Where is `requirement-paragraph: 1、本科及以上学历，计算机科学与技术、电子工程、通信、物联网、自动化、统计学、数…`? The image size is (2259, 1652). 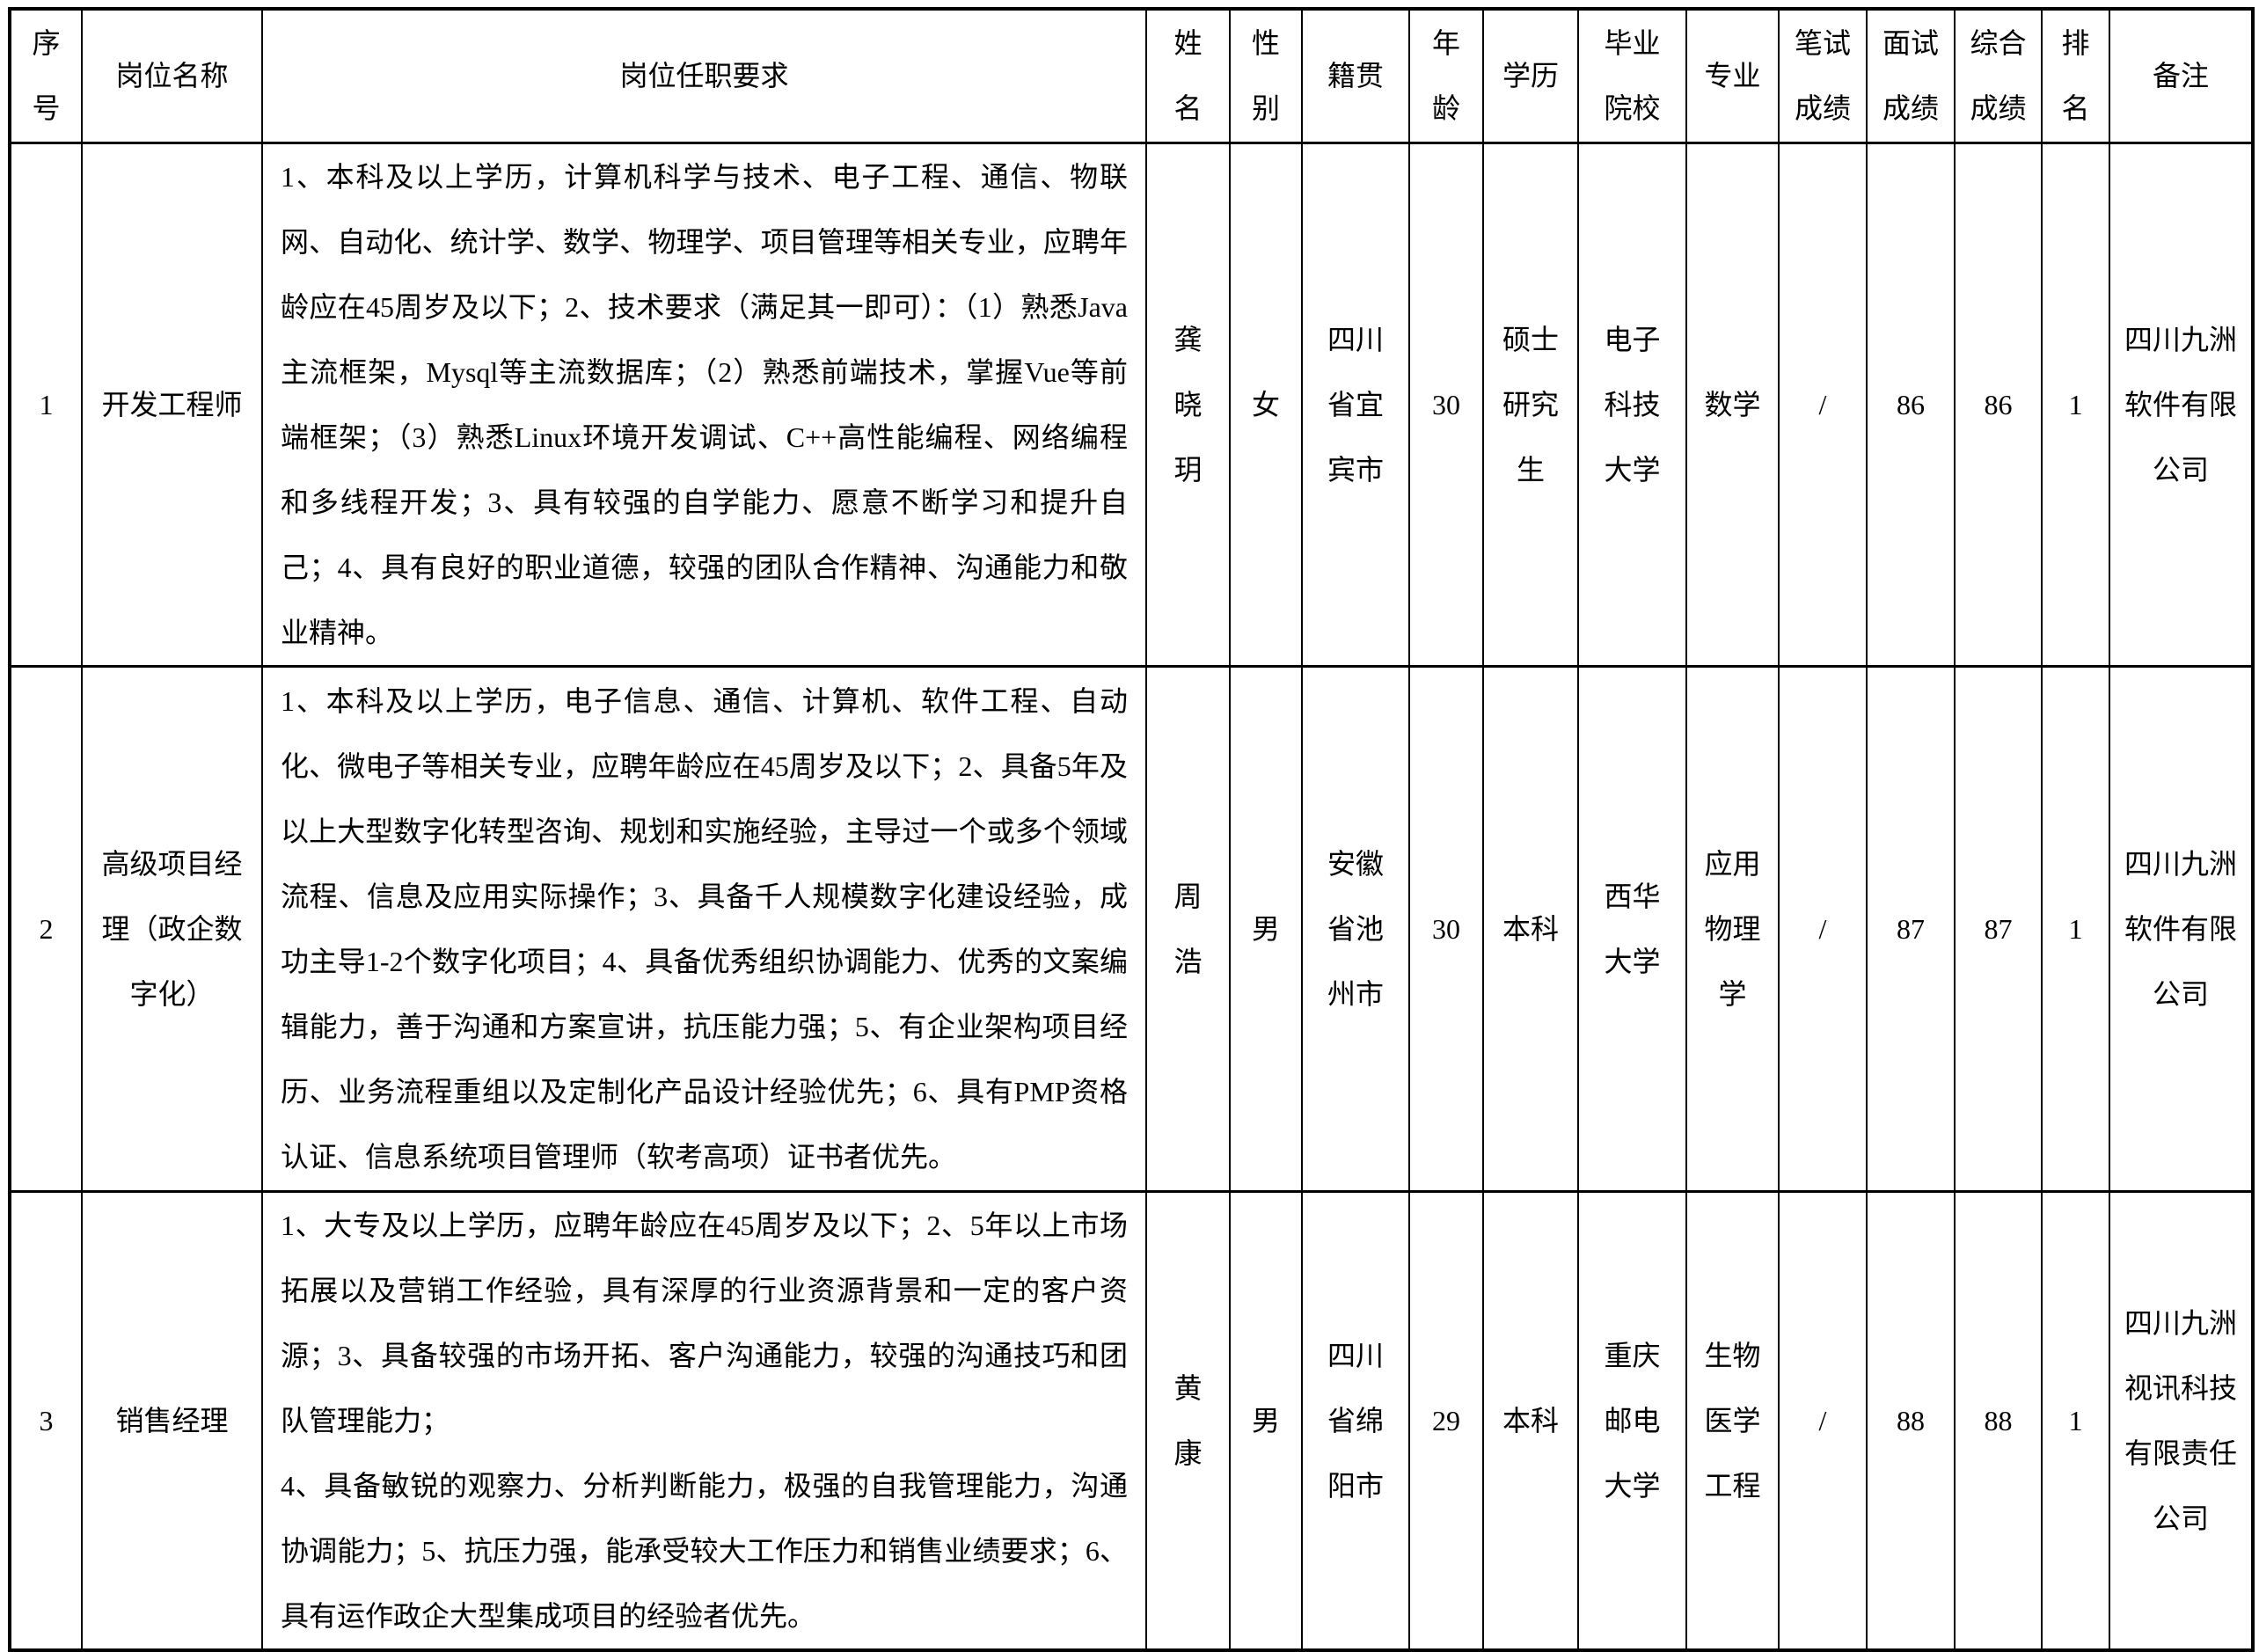
requirement-paragraph: 1、本科及以上学历，计算机科学与技术、电子工程、通信、物联网、自动化、统计学、数… is located at coordinates (704, 404).